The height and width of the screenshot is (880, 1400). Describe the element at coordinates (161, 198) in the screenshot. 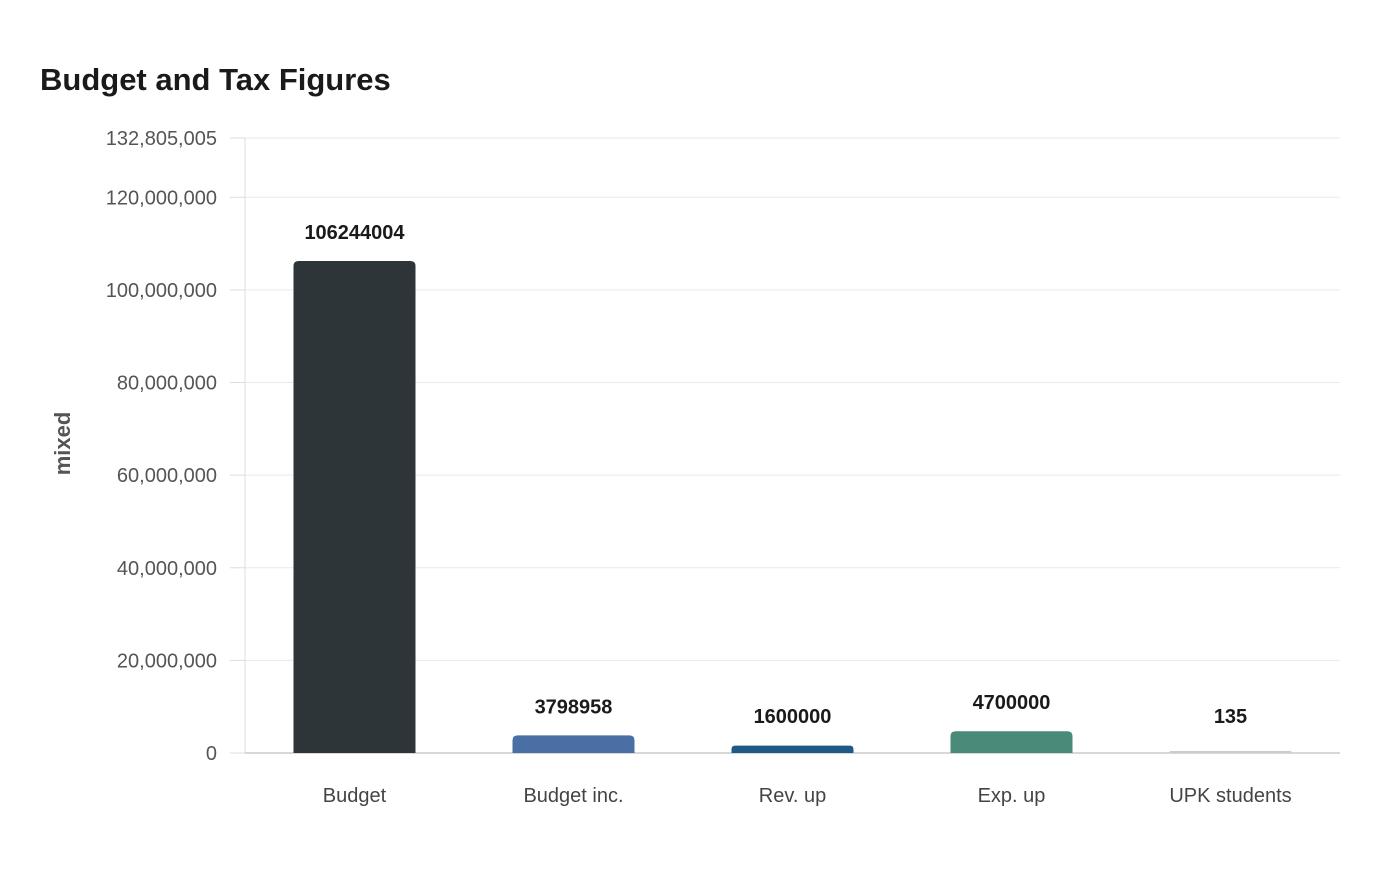

I see `y-tick-label: 120,000,000` at that location.